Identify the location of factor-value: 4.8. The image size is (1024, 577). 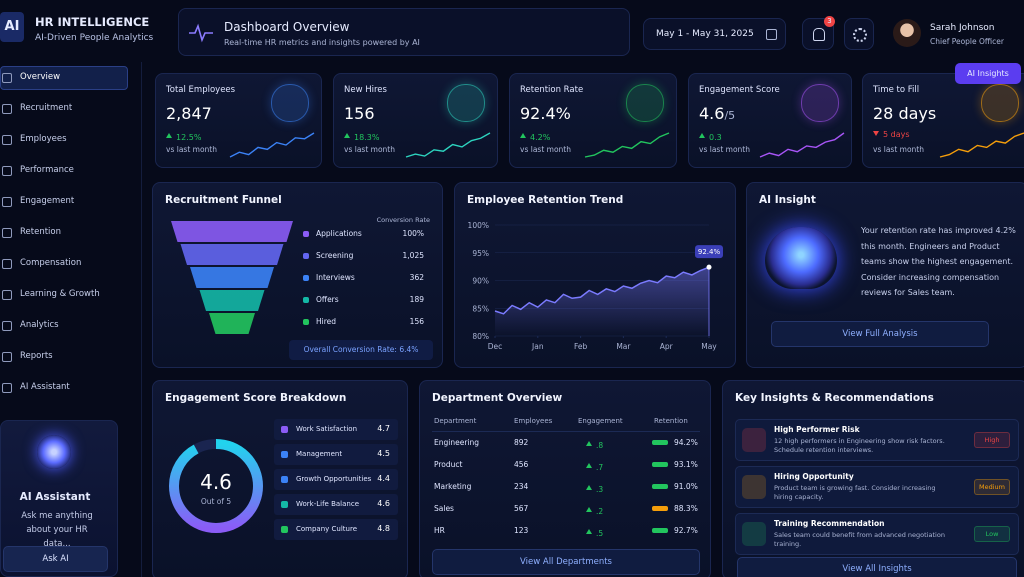
(383, 528).